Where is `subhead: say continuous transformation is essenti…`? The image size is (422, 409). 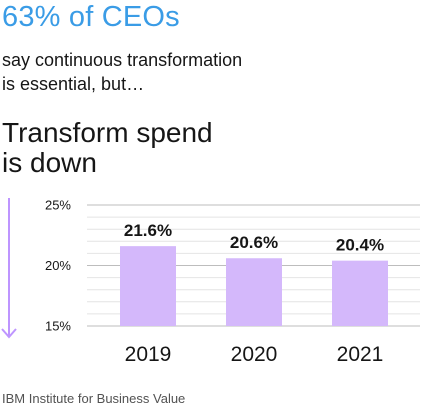
subhead: say continuous transformation is essenti… is located at coordinates (207, 72).